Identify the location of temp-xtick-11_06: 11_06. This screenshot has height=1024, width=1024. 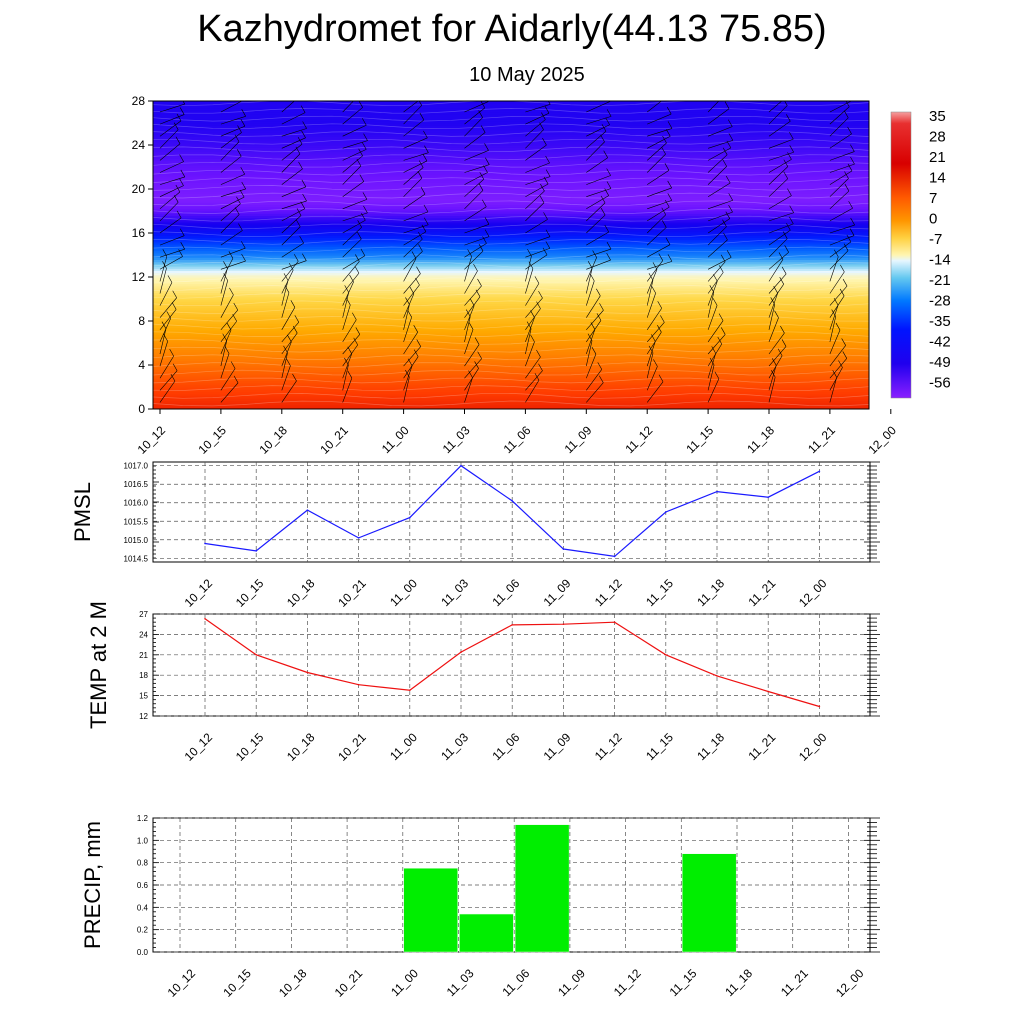
(505, 746).